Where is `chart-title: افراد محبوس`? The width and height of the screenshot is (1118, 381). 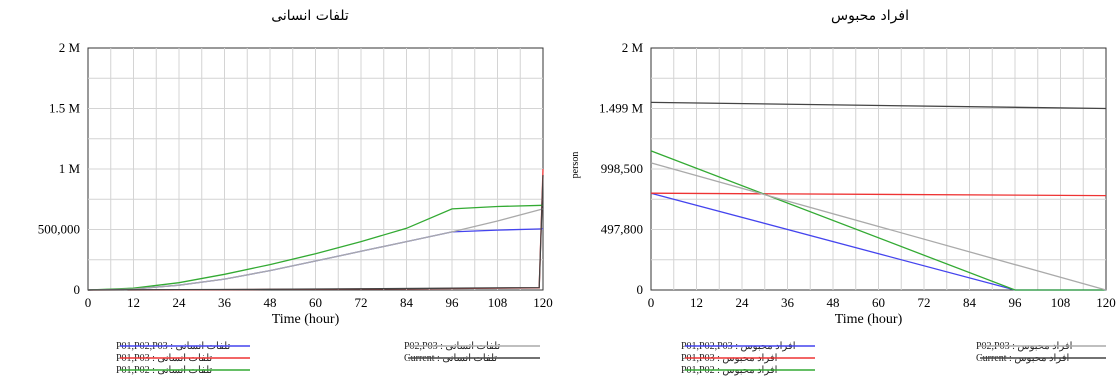 chart-title: افراد محبوس is located at coordinates (870, 16).